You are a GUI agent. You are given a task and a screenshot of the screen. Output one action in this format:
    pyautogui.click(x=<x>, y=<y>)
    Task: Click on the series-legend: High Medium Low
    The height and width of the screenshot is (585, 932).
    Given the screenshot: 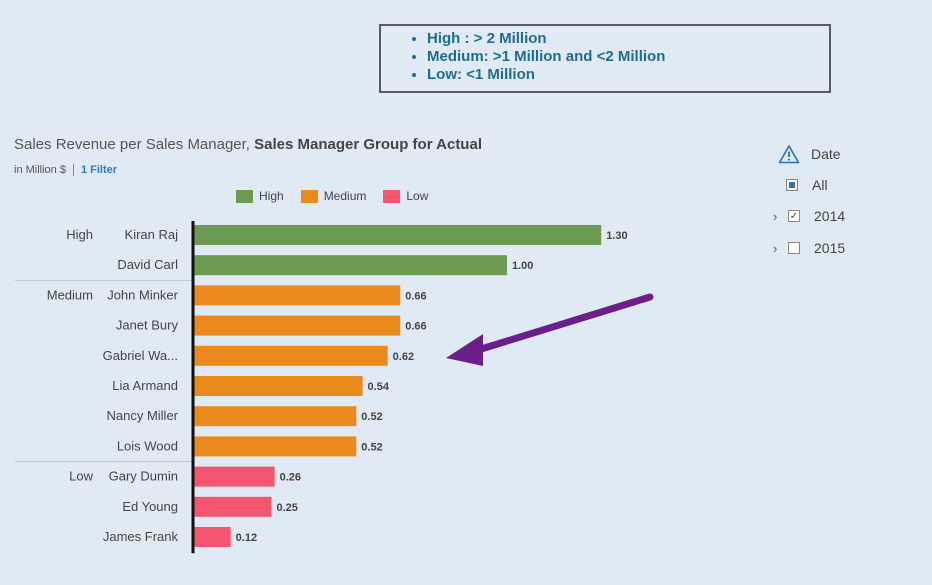 What is the action you would take?
    pyautogui.click(x=340, y=196)
    